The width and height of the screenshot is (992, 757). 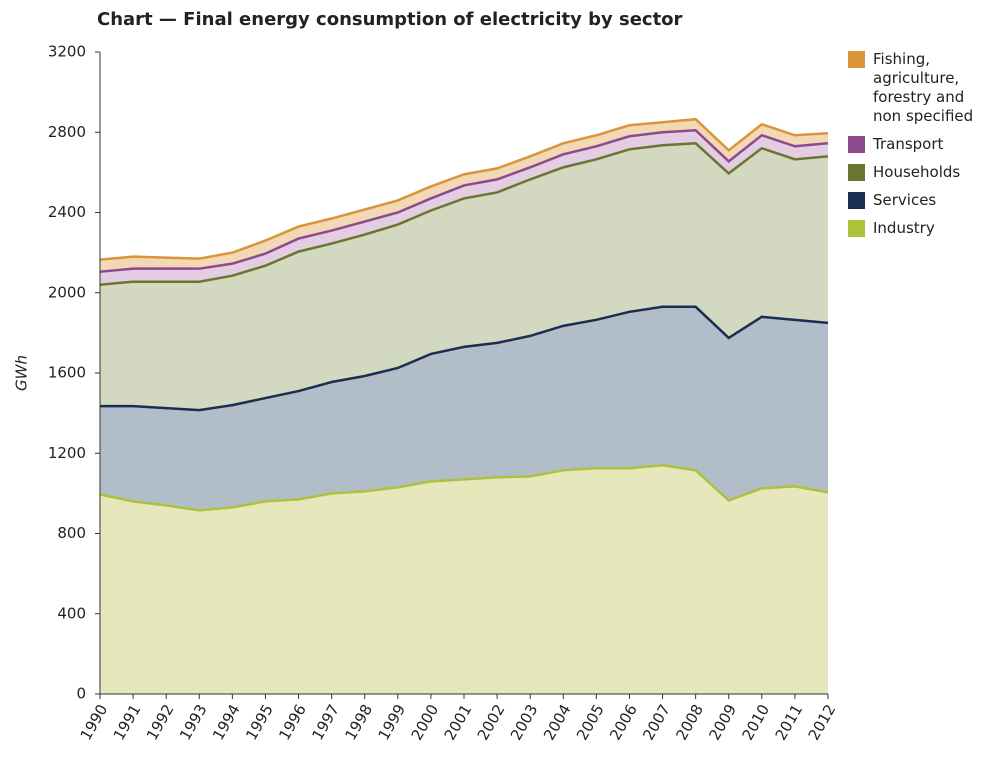 I want to click on x-tick-label: 2007, so click(x=656, y=722).